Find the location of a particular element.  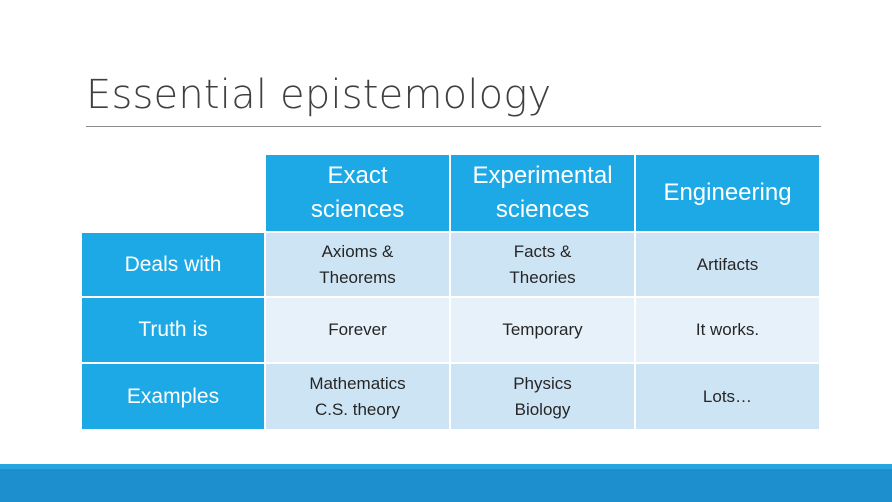

table-cell: Temporary is located at coordinates (542, 330).